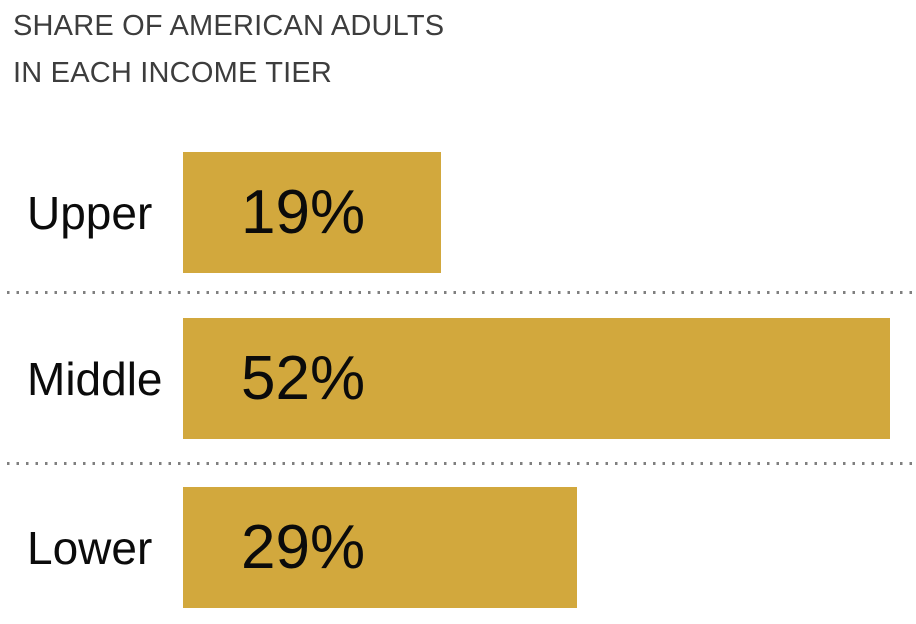 The image size is (916, 624). I want to click on bar-label: Upper, so click(90, 212).